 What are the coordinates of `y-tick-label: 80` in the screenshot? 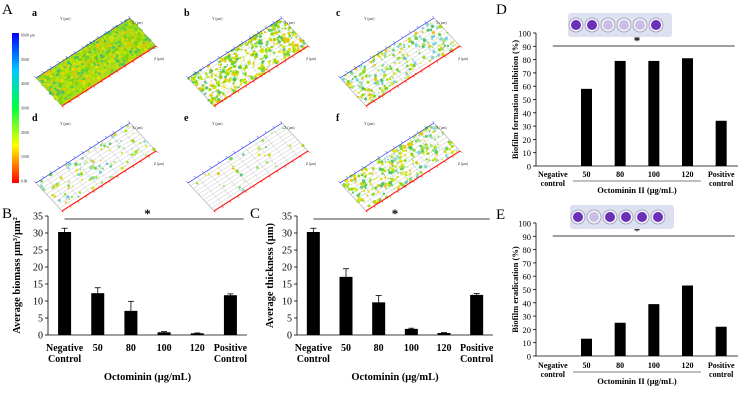 It's located at (527, 250).